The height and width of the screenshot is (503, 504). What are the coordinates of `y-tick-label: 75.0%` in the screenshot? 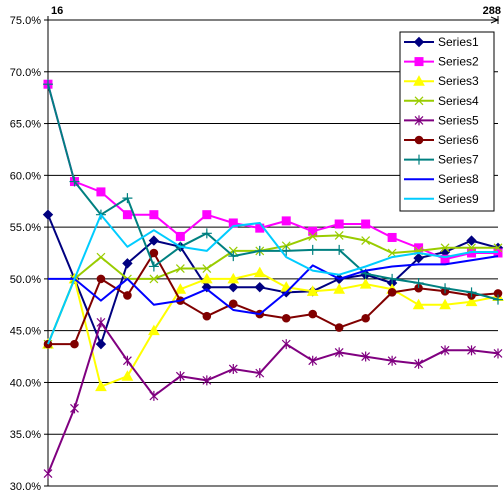 It's located at (25, 21).